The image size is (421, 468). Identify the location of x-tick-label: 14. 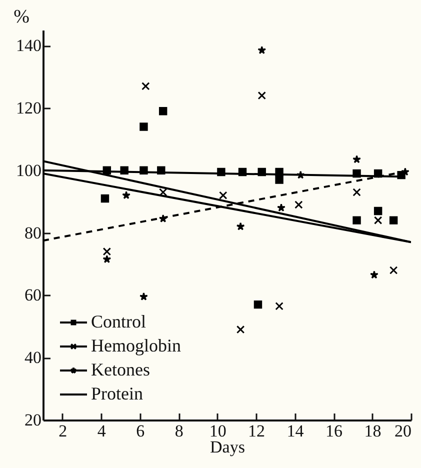
(295, 431).